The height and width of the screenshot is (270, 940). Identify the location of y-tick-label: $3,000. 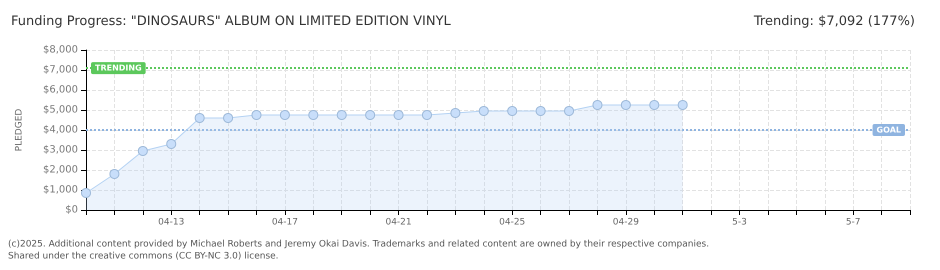
(60, 150).